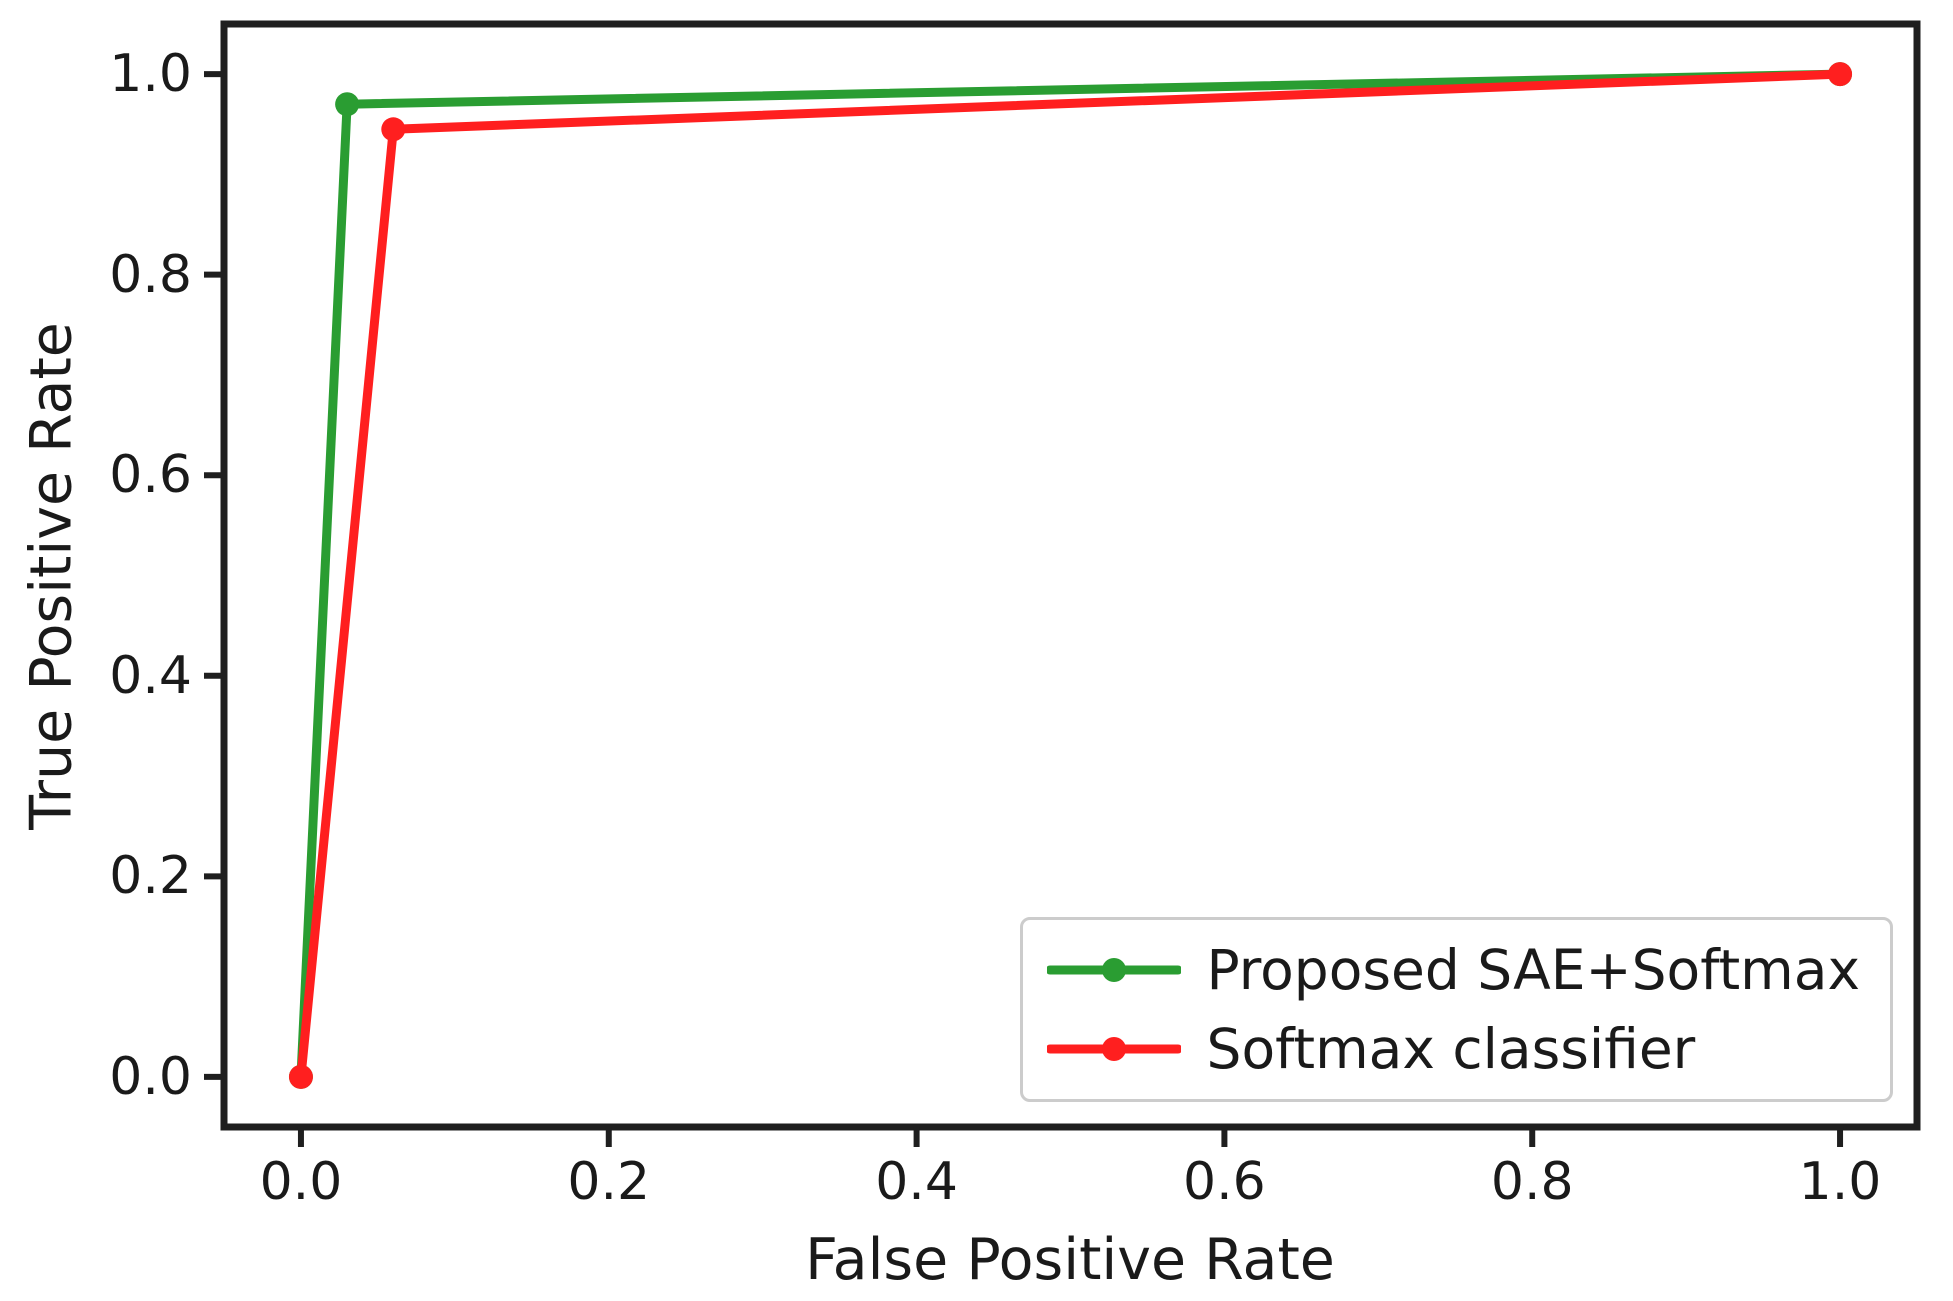  I want to click on x-tick-label: 0.8, so click(1532, 1182).